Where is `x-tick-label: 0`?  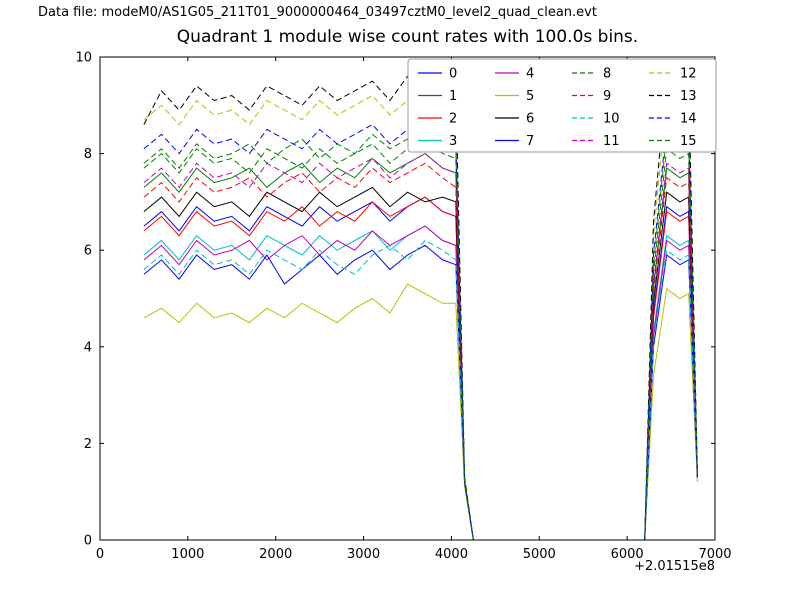
x-tick-label: 0 is located at coordinates (100, 554).